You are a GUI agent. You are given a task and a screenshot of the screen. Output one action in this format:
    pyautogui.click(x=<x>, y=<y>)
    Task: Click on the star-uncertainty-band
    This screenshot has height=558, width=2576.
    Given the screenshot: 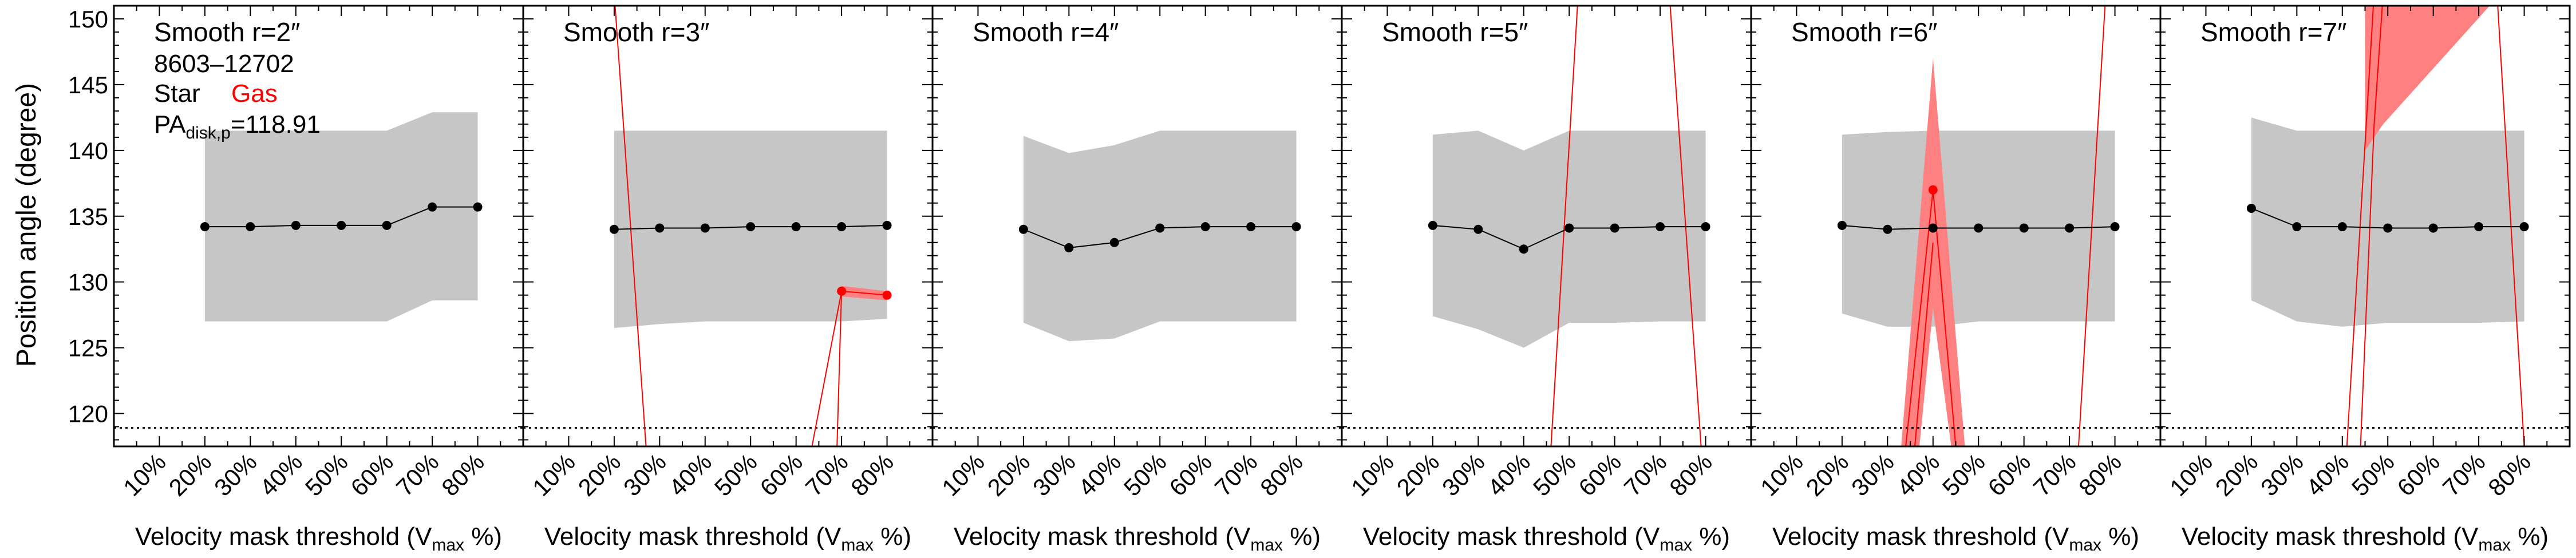 What is the action you would take?
    pyautogui.click(x=341, y=217)
    